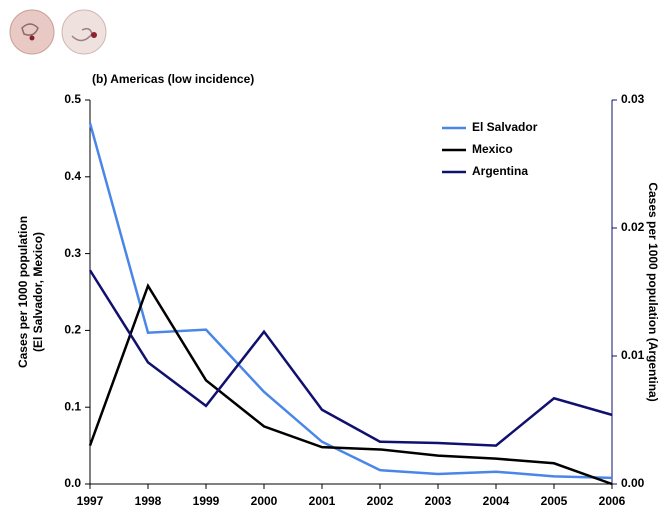 This screenshot has height=524, width=665. Describe the element at coordinates (264, 501) in the screenshot. I see `x-tick-label: 2000` at that location.